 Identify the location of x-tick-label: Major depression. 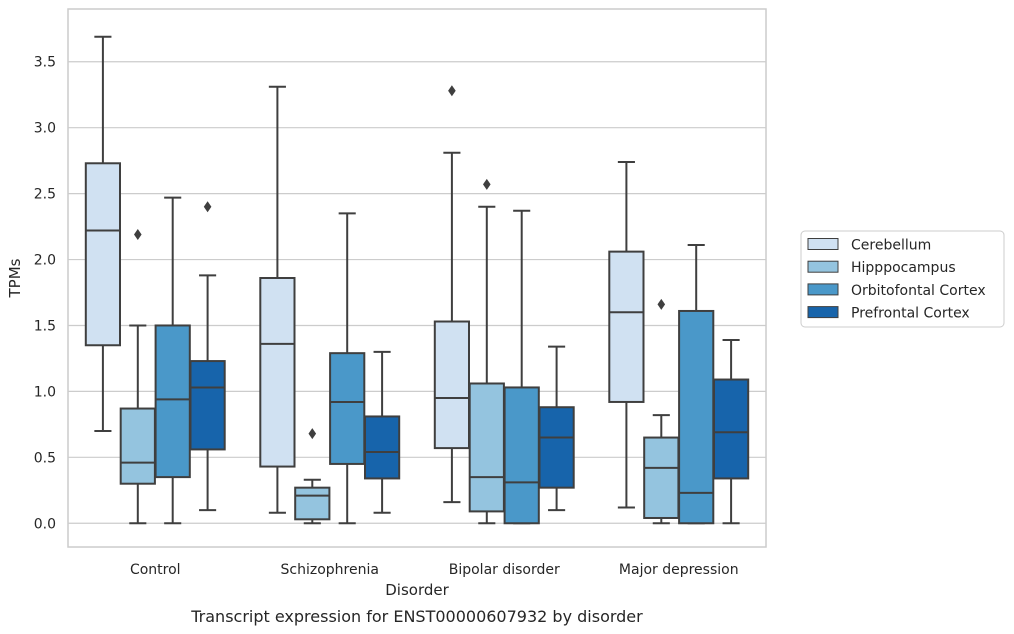
(679, 570).